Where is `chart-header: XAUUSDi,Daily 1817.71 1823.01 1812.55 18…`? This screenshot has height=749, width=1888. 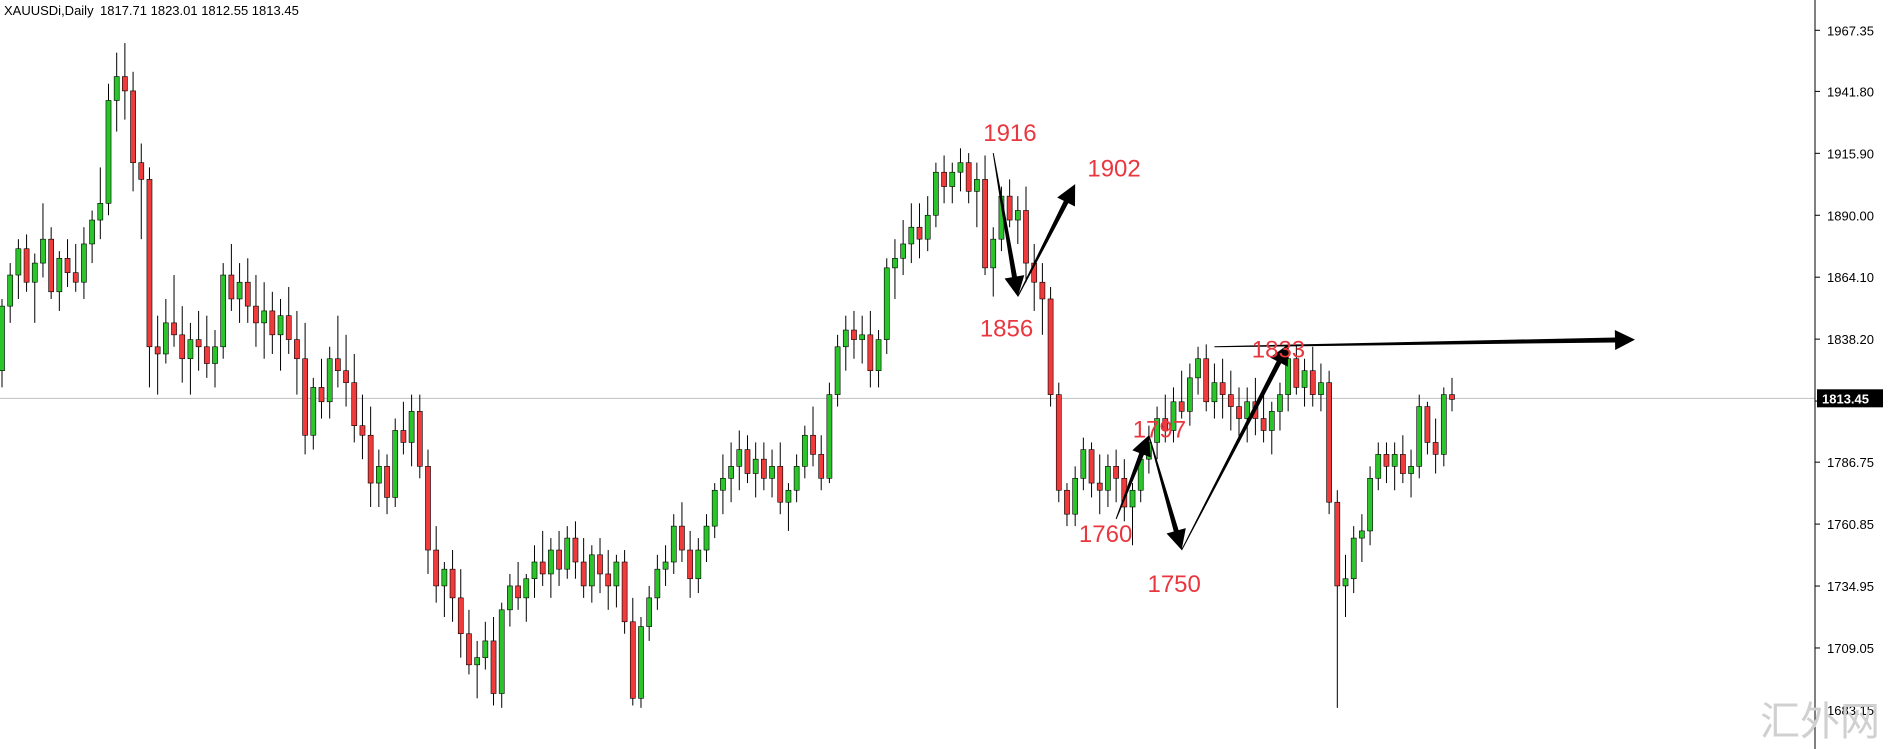
chart-header: XAUUSDi,Daily 1817.71 1823.01 1812.55 18… is located at coordinates (151, 10).